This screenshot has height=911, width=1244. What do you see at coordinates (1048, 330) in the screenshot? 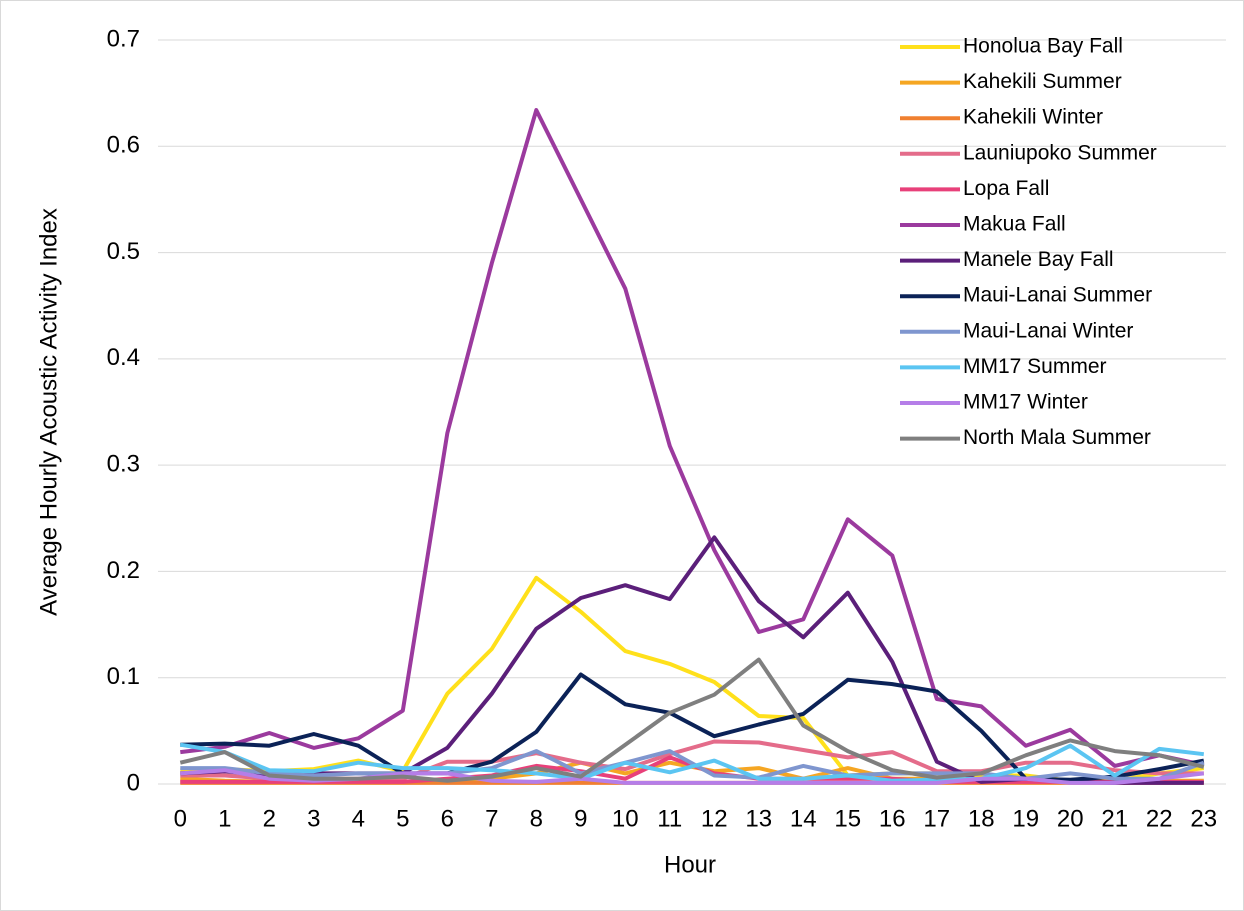
I see `legend-label: Maui-Lanai Winter` at bounding box center [1048, 330].